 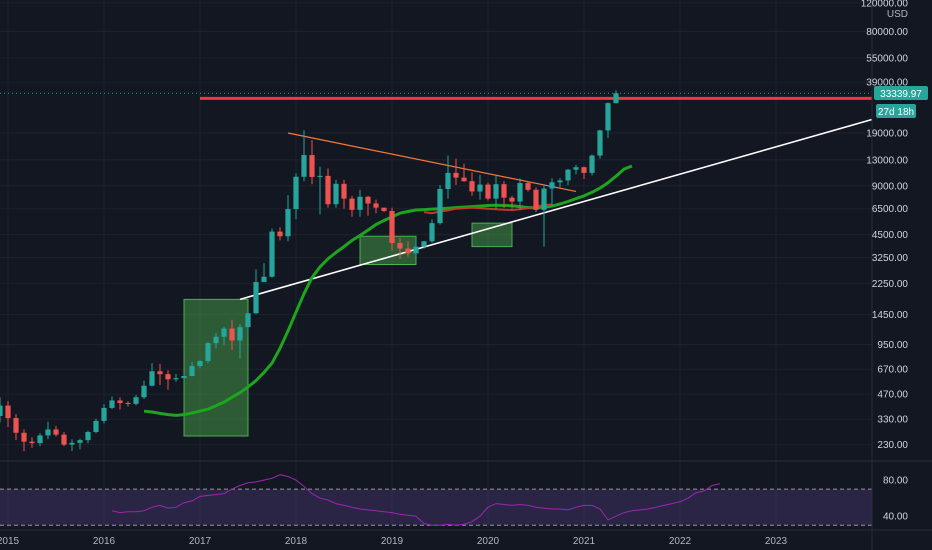 I want to click on countdown-badge-bg, so click(x=896, y=111).